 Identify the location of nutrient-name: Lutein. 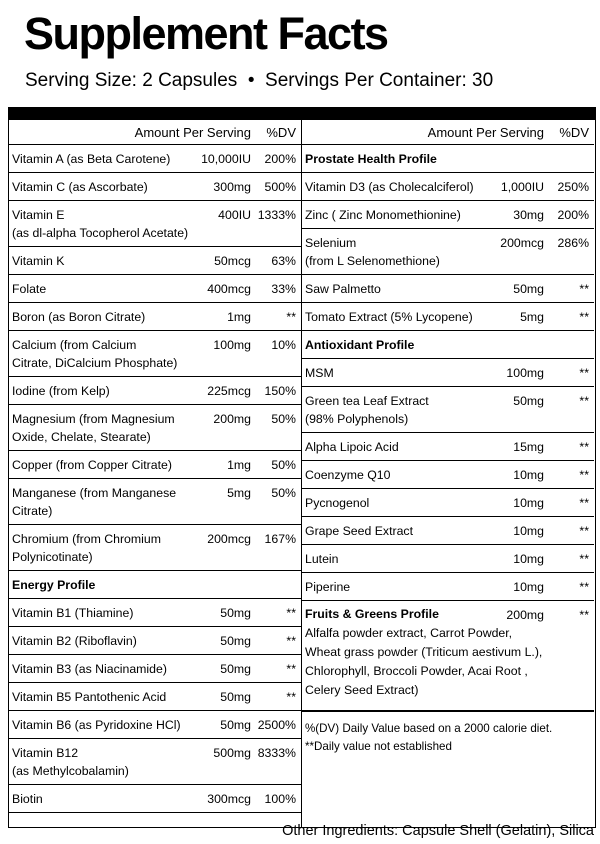
(322, 559).